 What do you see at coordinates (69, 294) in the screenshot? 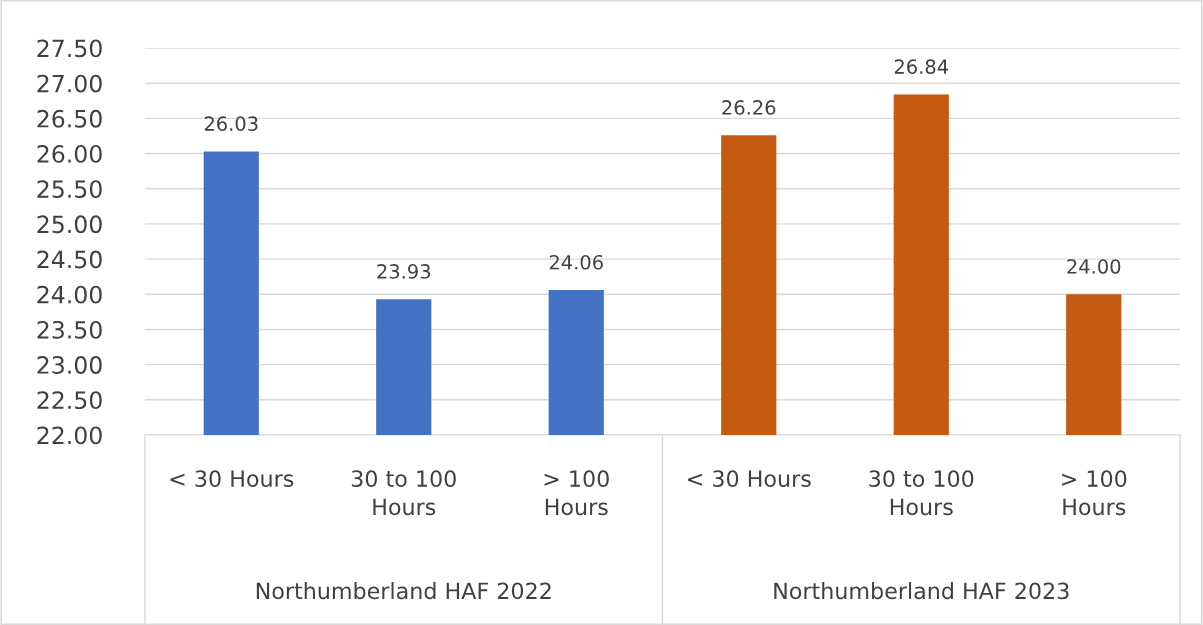
I see `y-tick-label: 24.00` at bounding box center [69, 294].